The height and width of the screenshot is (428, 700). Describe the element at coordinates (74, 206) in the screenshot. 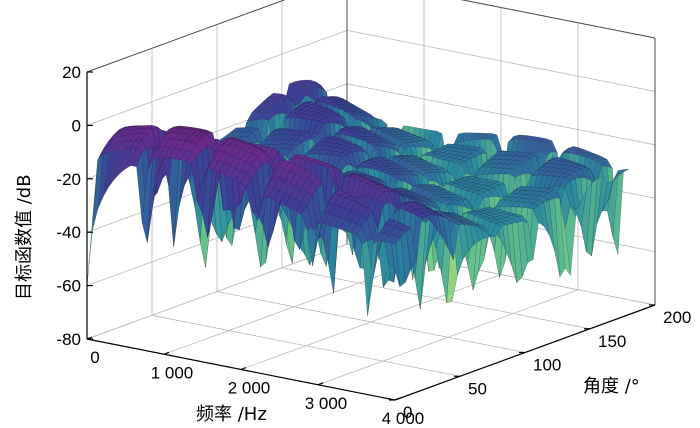

I see `z-tick-labels: 20 0 -20 -40 -60 -80` at that location.